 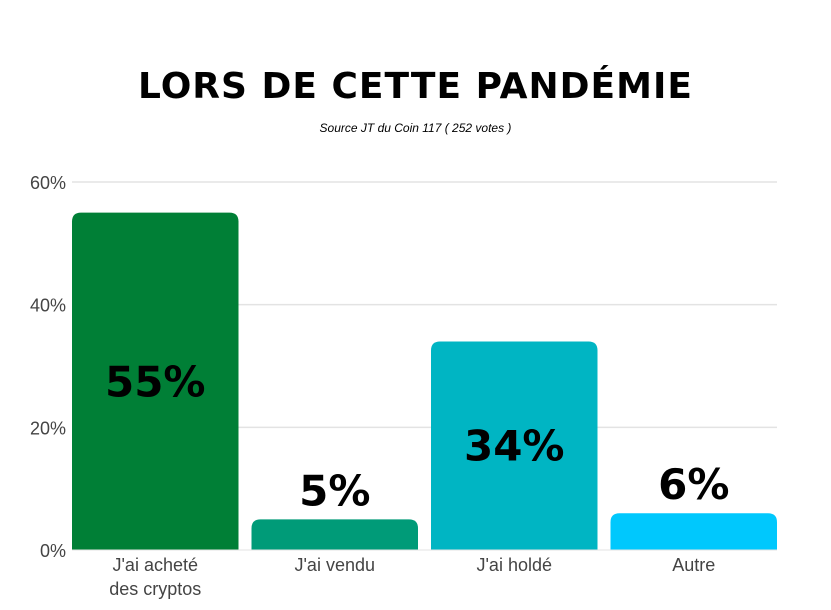 I want to click on data-label: 5%, so click(x=334, y=490).